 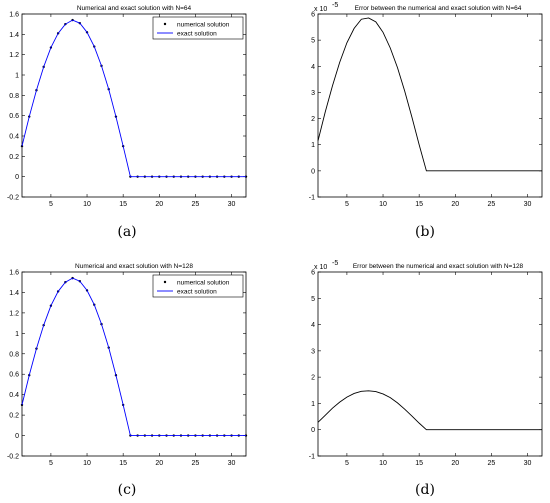 I want to click on panel-caption: (c), so click(x=127, y=490).